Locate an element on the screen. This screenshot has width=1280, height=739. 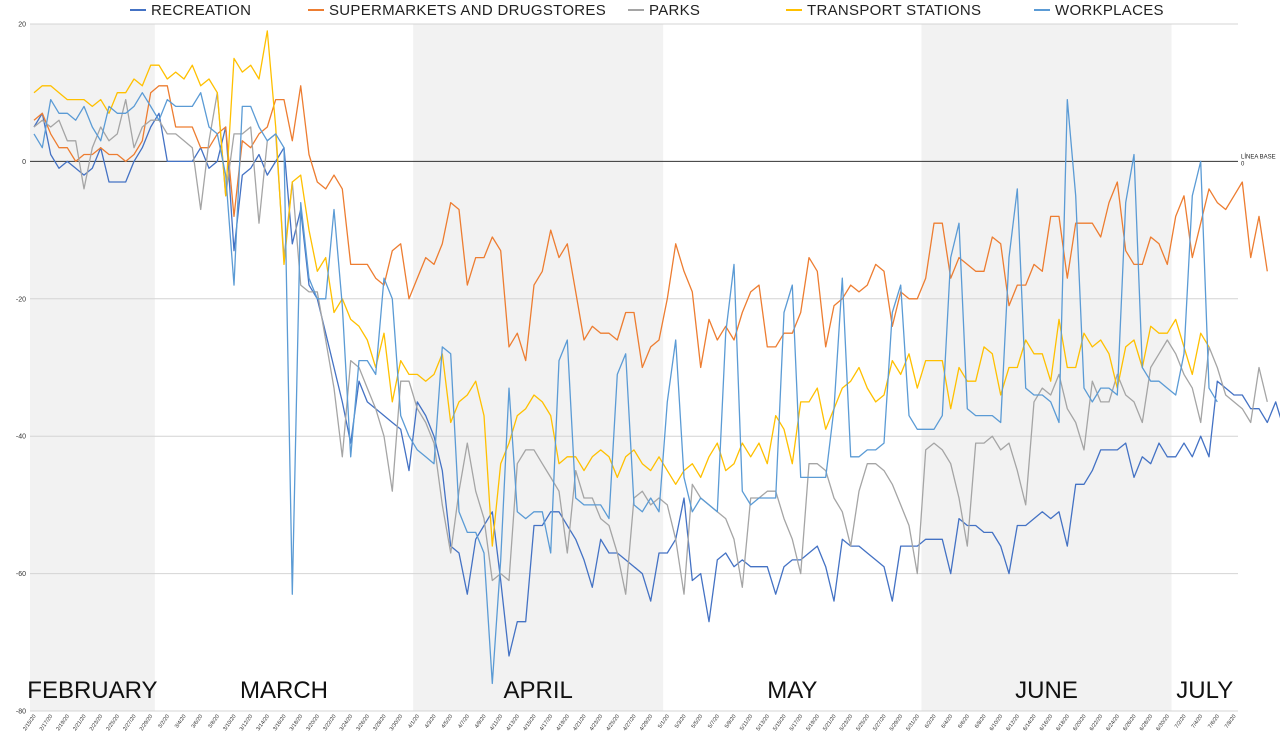
x-tick-label: 3/4/20 is located at coordinates (181, 722).